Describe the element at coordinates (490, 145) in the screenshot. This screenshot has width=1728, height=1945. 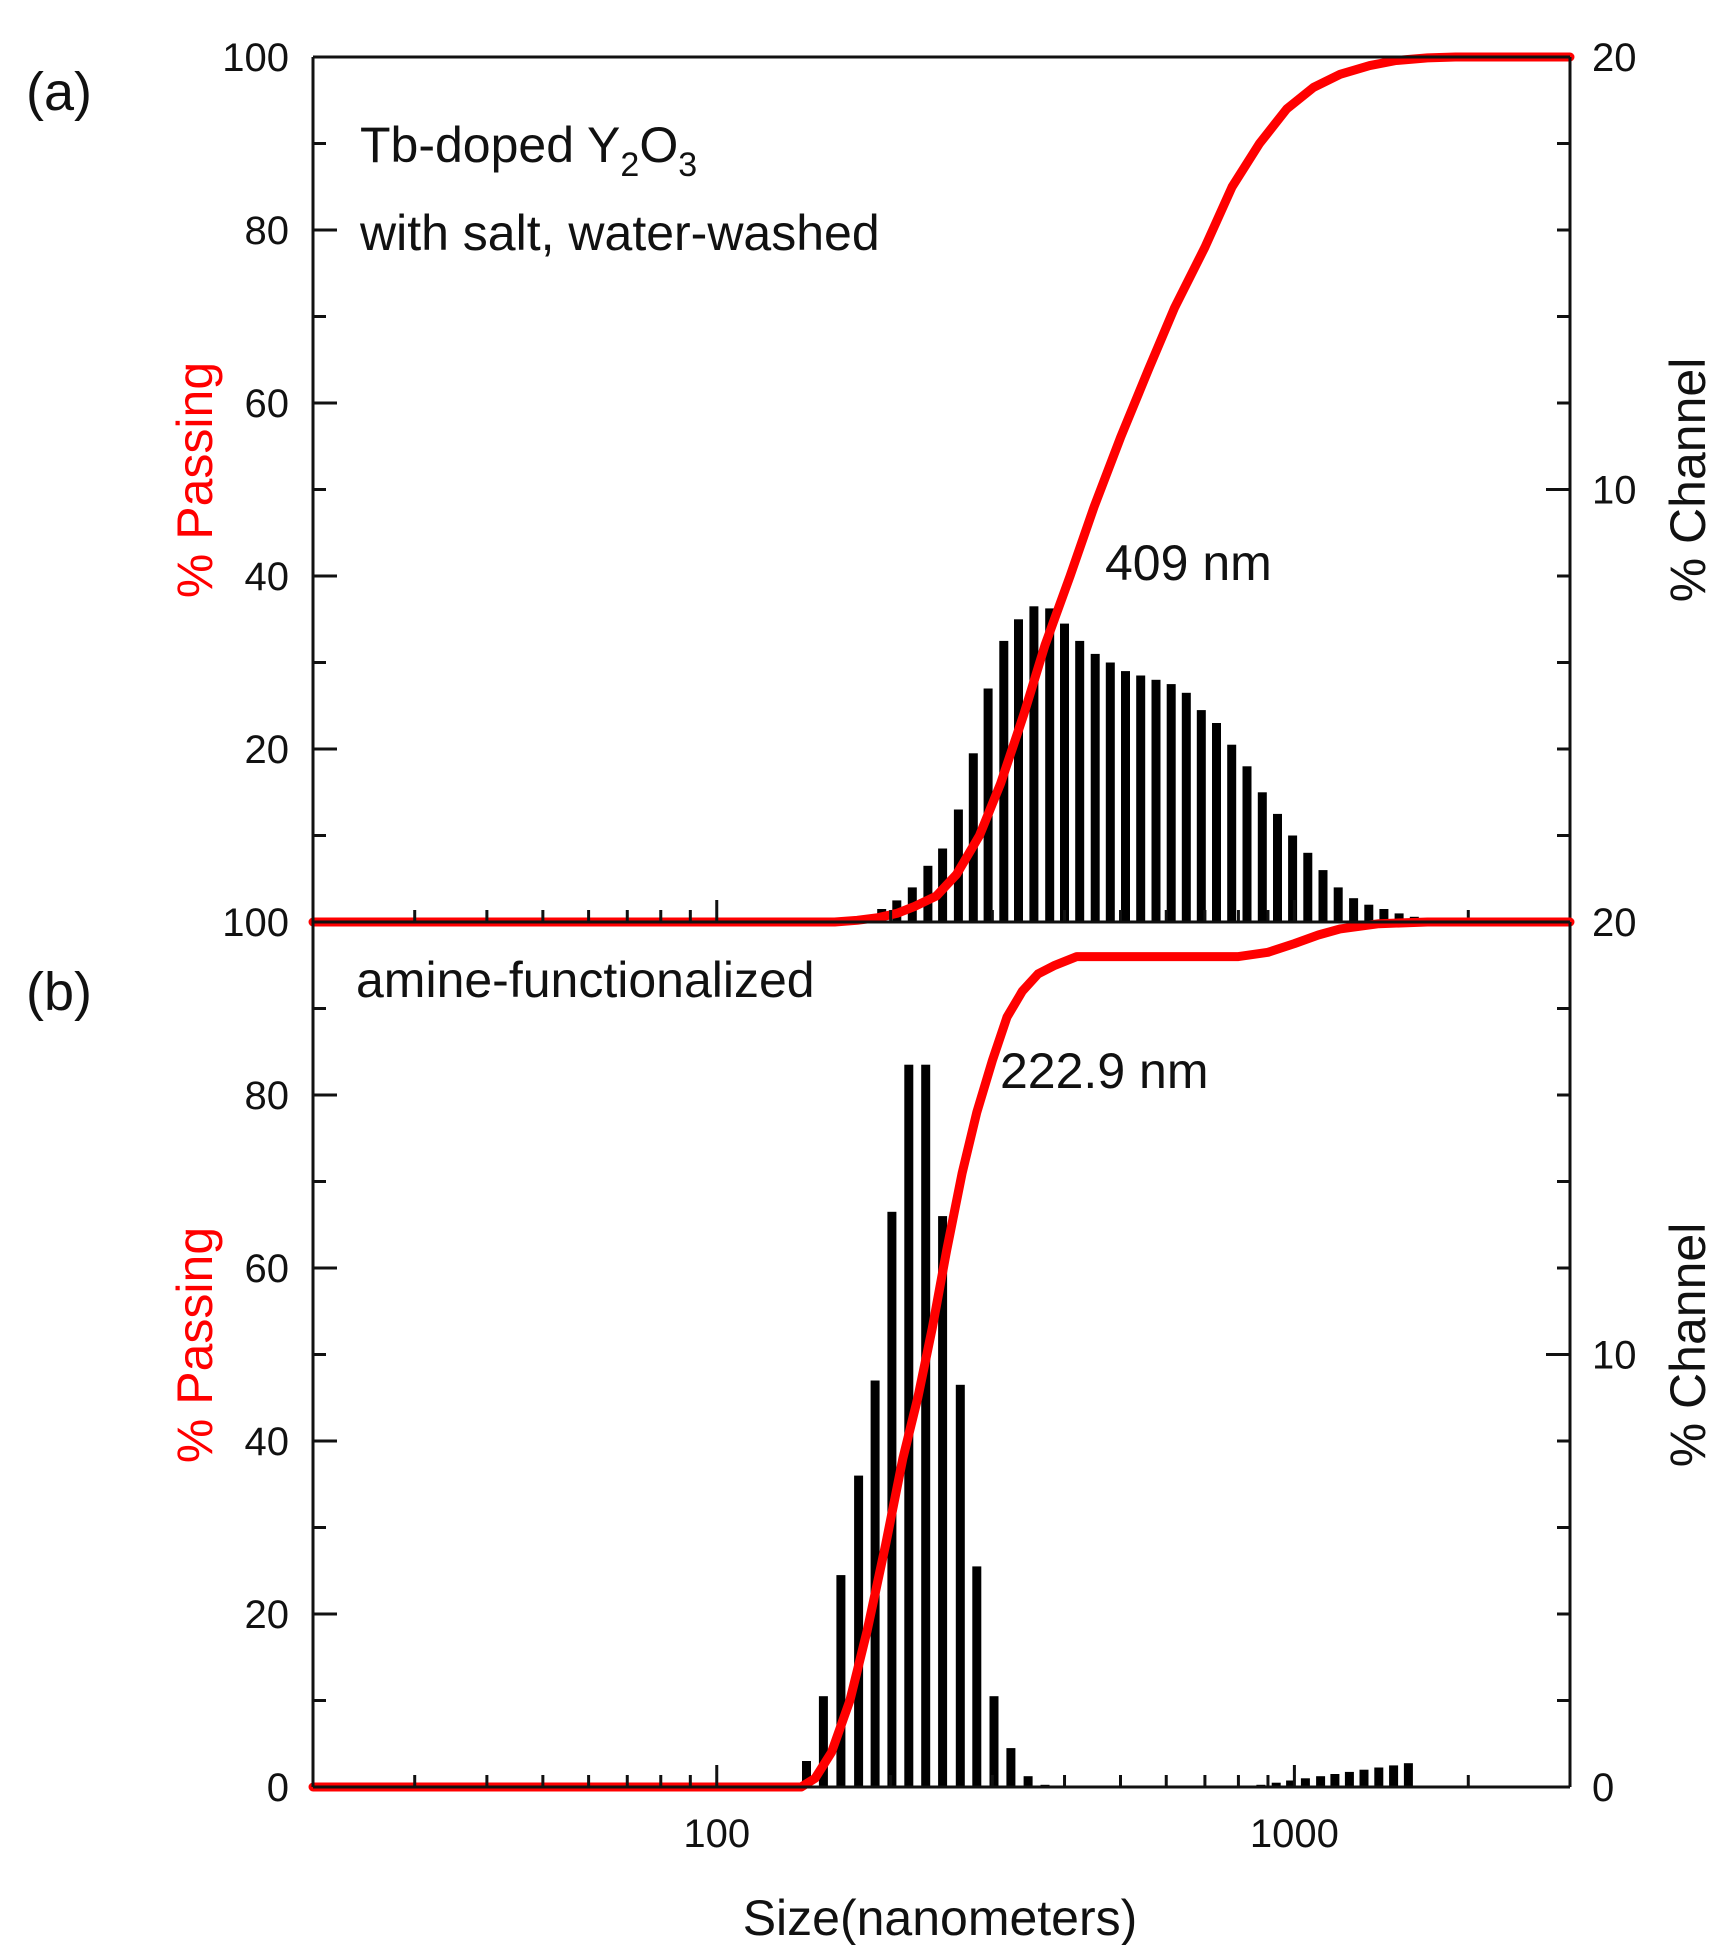
I see `panel-a-title-prefix: Tb-doped Y` at that location.